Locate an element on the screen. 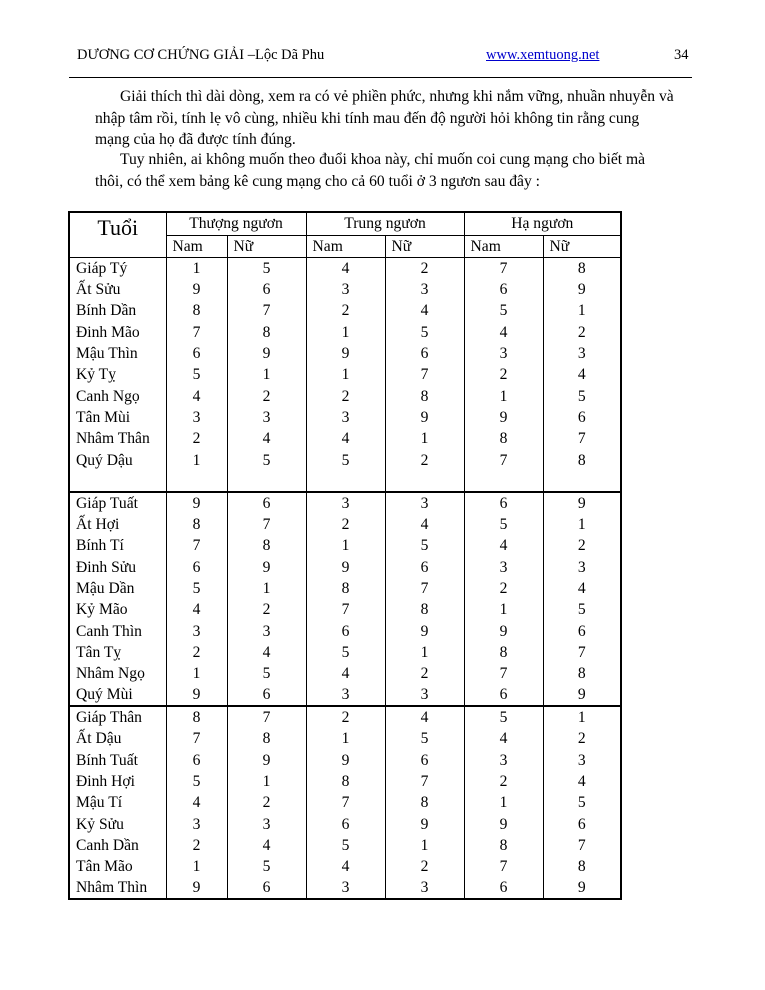 This screenshot has height=990, width=765. table-row: Canh Ngọ 4 2 2 8 1 5 is located at coordinates (345, 396).